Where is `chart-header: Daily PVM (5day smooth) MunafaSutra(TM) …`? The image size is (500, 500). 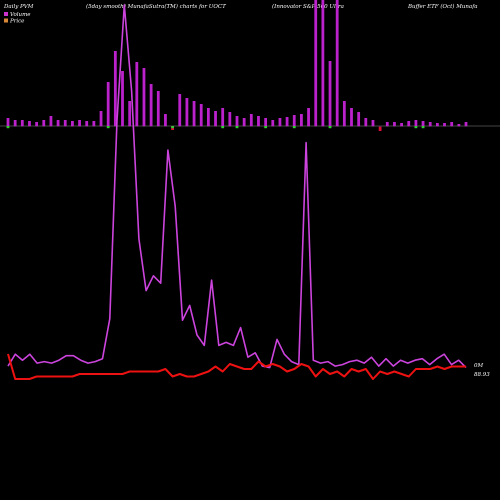
chart-header: Daily PVM (5day smooth) MunafaSutra(TM) … is located at coordinates (240, 6).